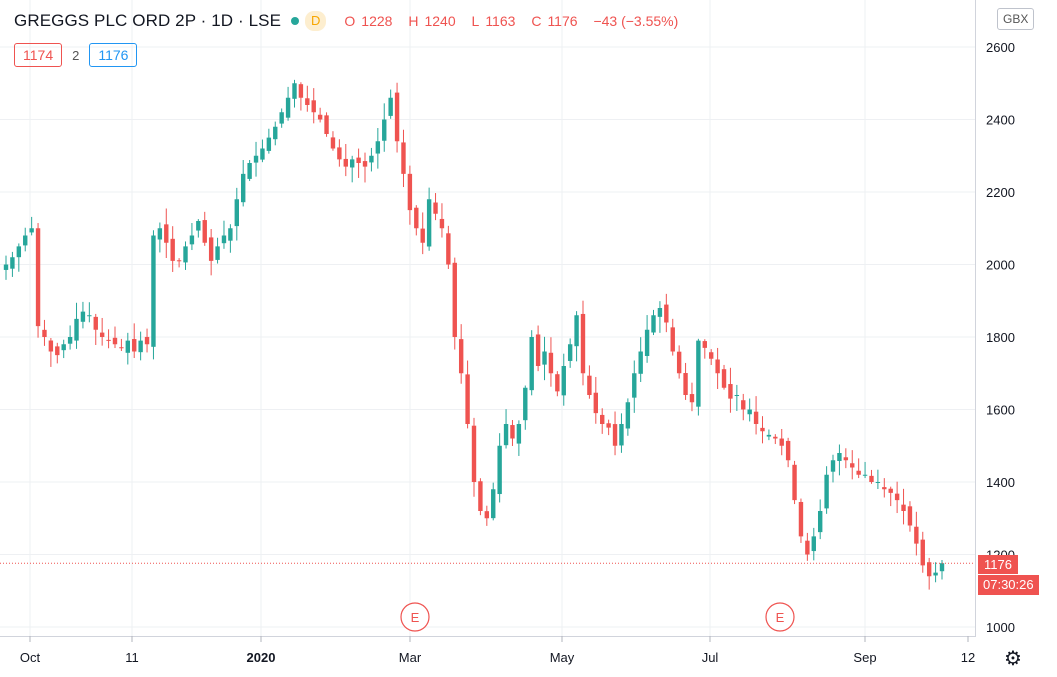 The height and width of the screenshot is (677, 1057). I want to click on x-tick-label: Jul, so click(710, 657).